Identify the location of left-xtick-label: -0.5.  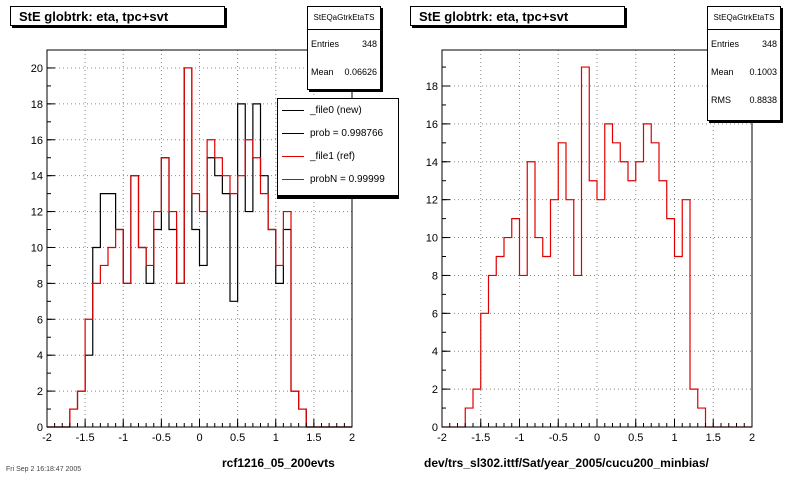
(161, 438).